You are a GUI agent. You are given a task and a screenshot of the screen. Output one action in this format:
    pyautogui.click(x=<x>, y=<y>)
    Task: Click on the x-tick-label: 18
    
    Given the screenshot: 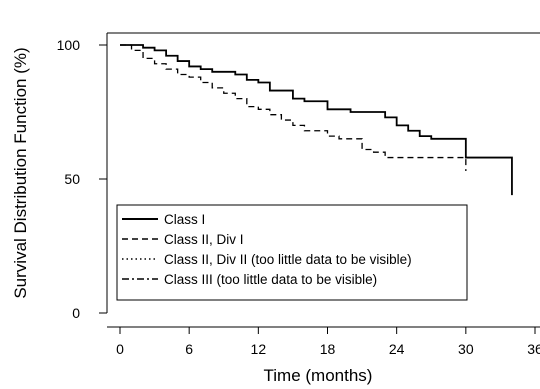 What is the action you would take?
    pyautogui.click(x=328, y=349)
    